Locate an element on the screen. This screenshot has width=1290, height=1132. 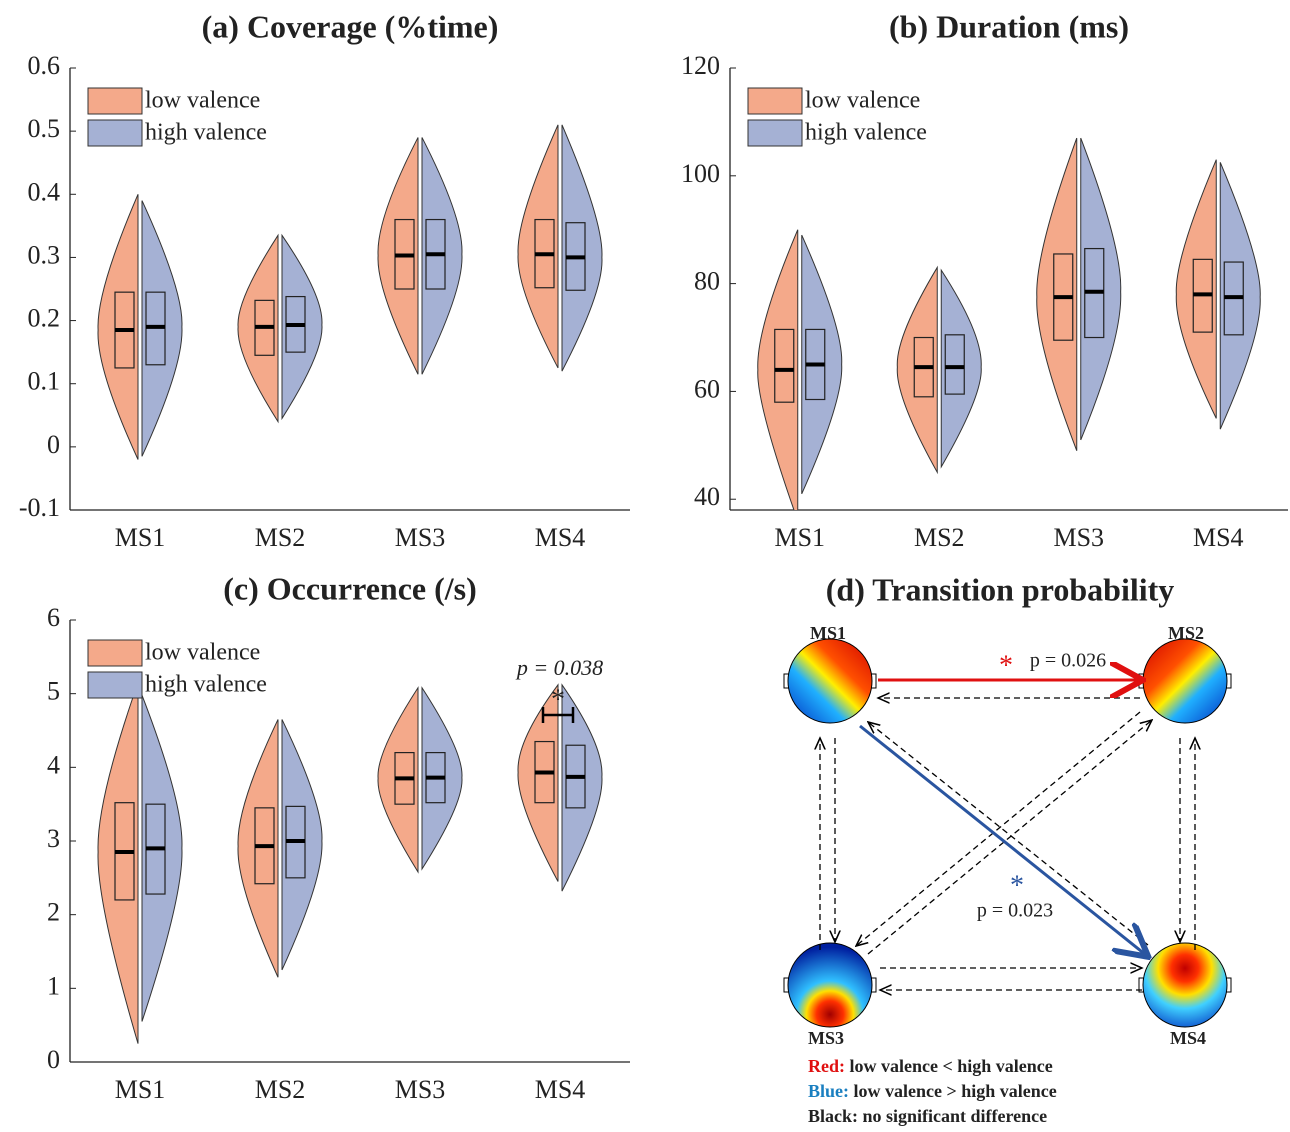
chart-title: (b) Duration (ms) is located at coordinates (1009, 26).